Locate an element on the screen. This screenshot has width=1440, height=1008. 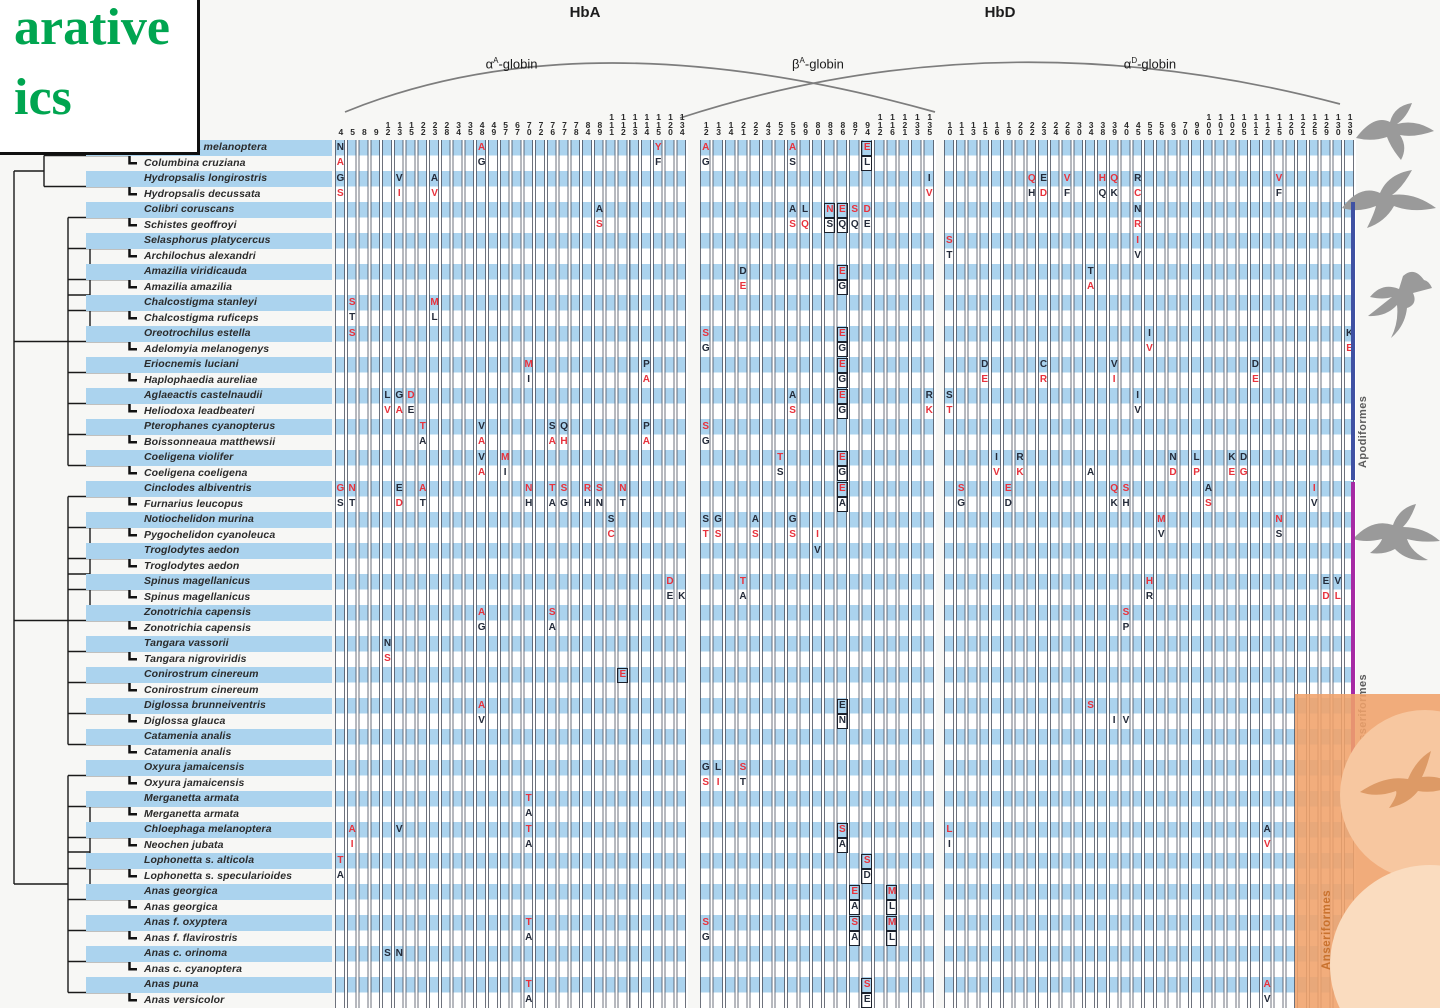
hbd-label: HbD is located at coordinates (1000, 12).